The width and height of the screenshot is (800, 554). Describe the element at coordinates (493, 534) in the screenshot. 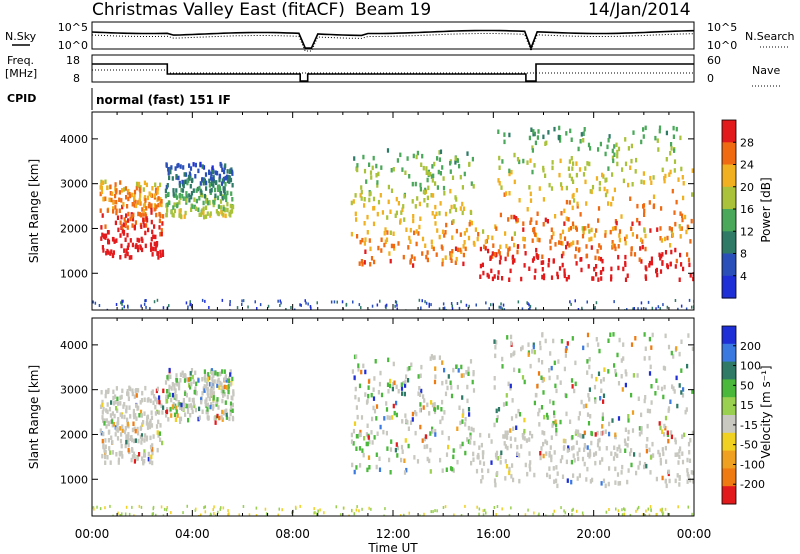

I see `x-tick-label: 16:00` at that location.